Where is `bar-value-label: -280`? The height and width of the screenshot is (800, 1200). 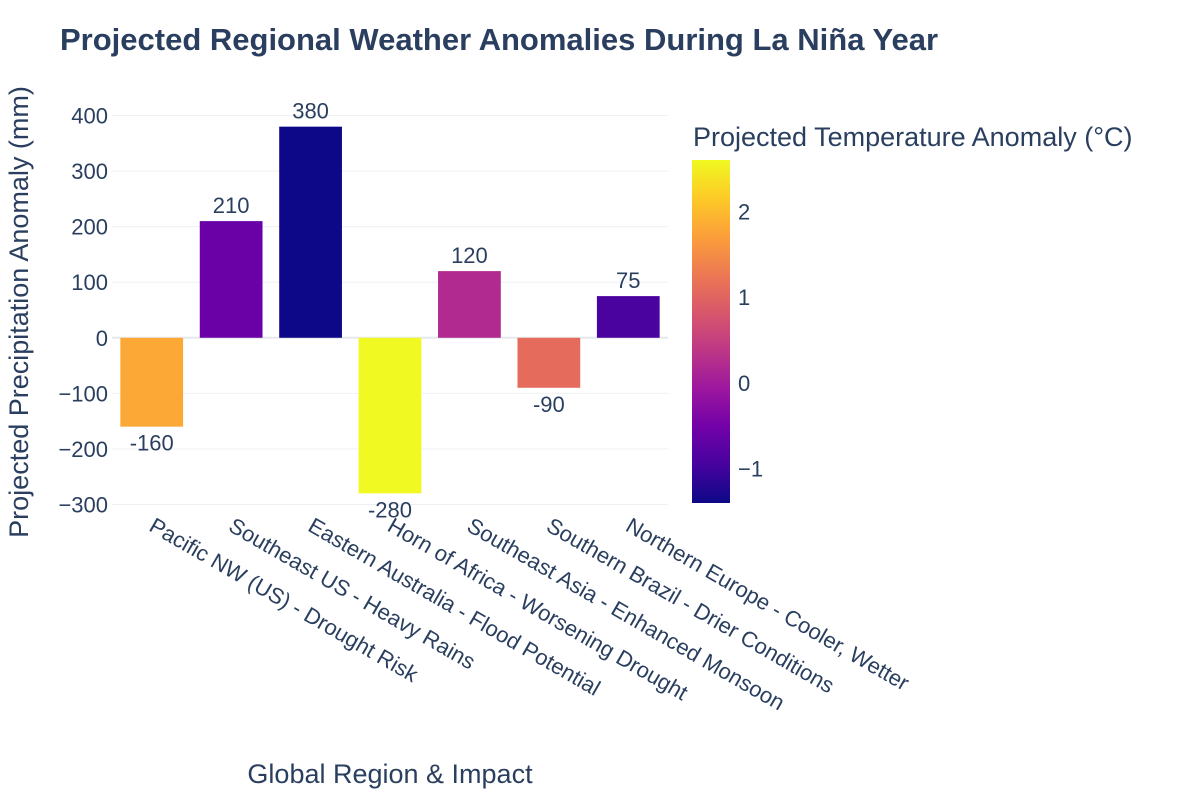
bar-value-label: -280 is located at coordinates (390, 509).